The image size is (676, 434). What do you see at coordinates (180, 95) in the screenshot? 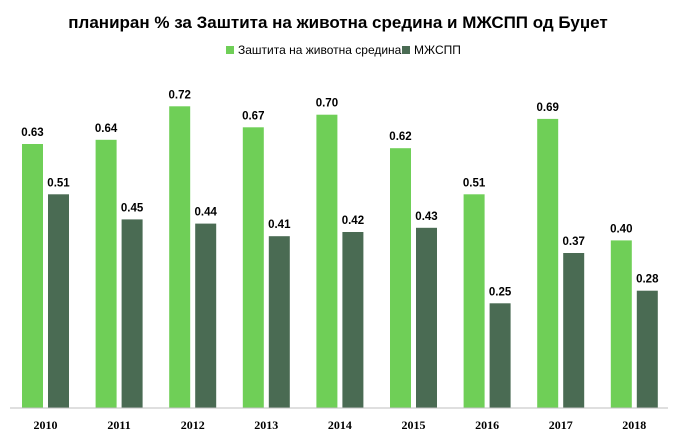
I see `value-label-environment-2012: 0.72` at bounding box center [180, 95].